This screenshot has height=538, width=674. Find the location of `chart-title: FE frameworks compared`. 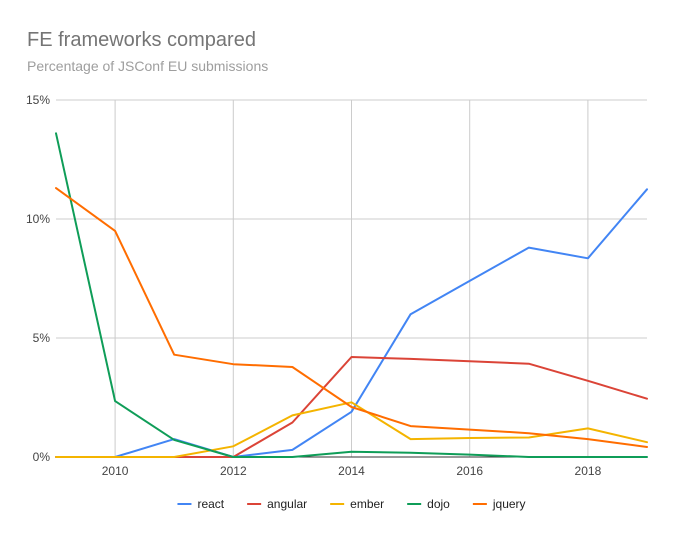

chart-title: FE frameworks compared is located at coordinates (141, 40).